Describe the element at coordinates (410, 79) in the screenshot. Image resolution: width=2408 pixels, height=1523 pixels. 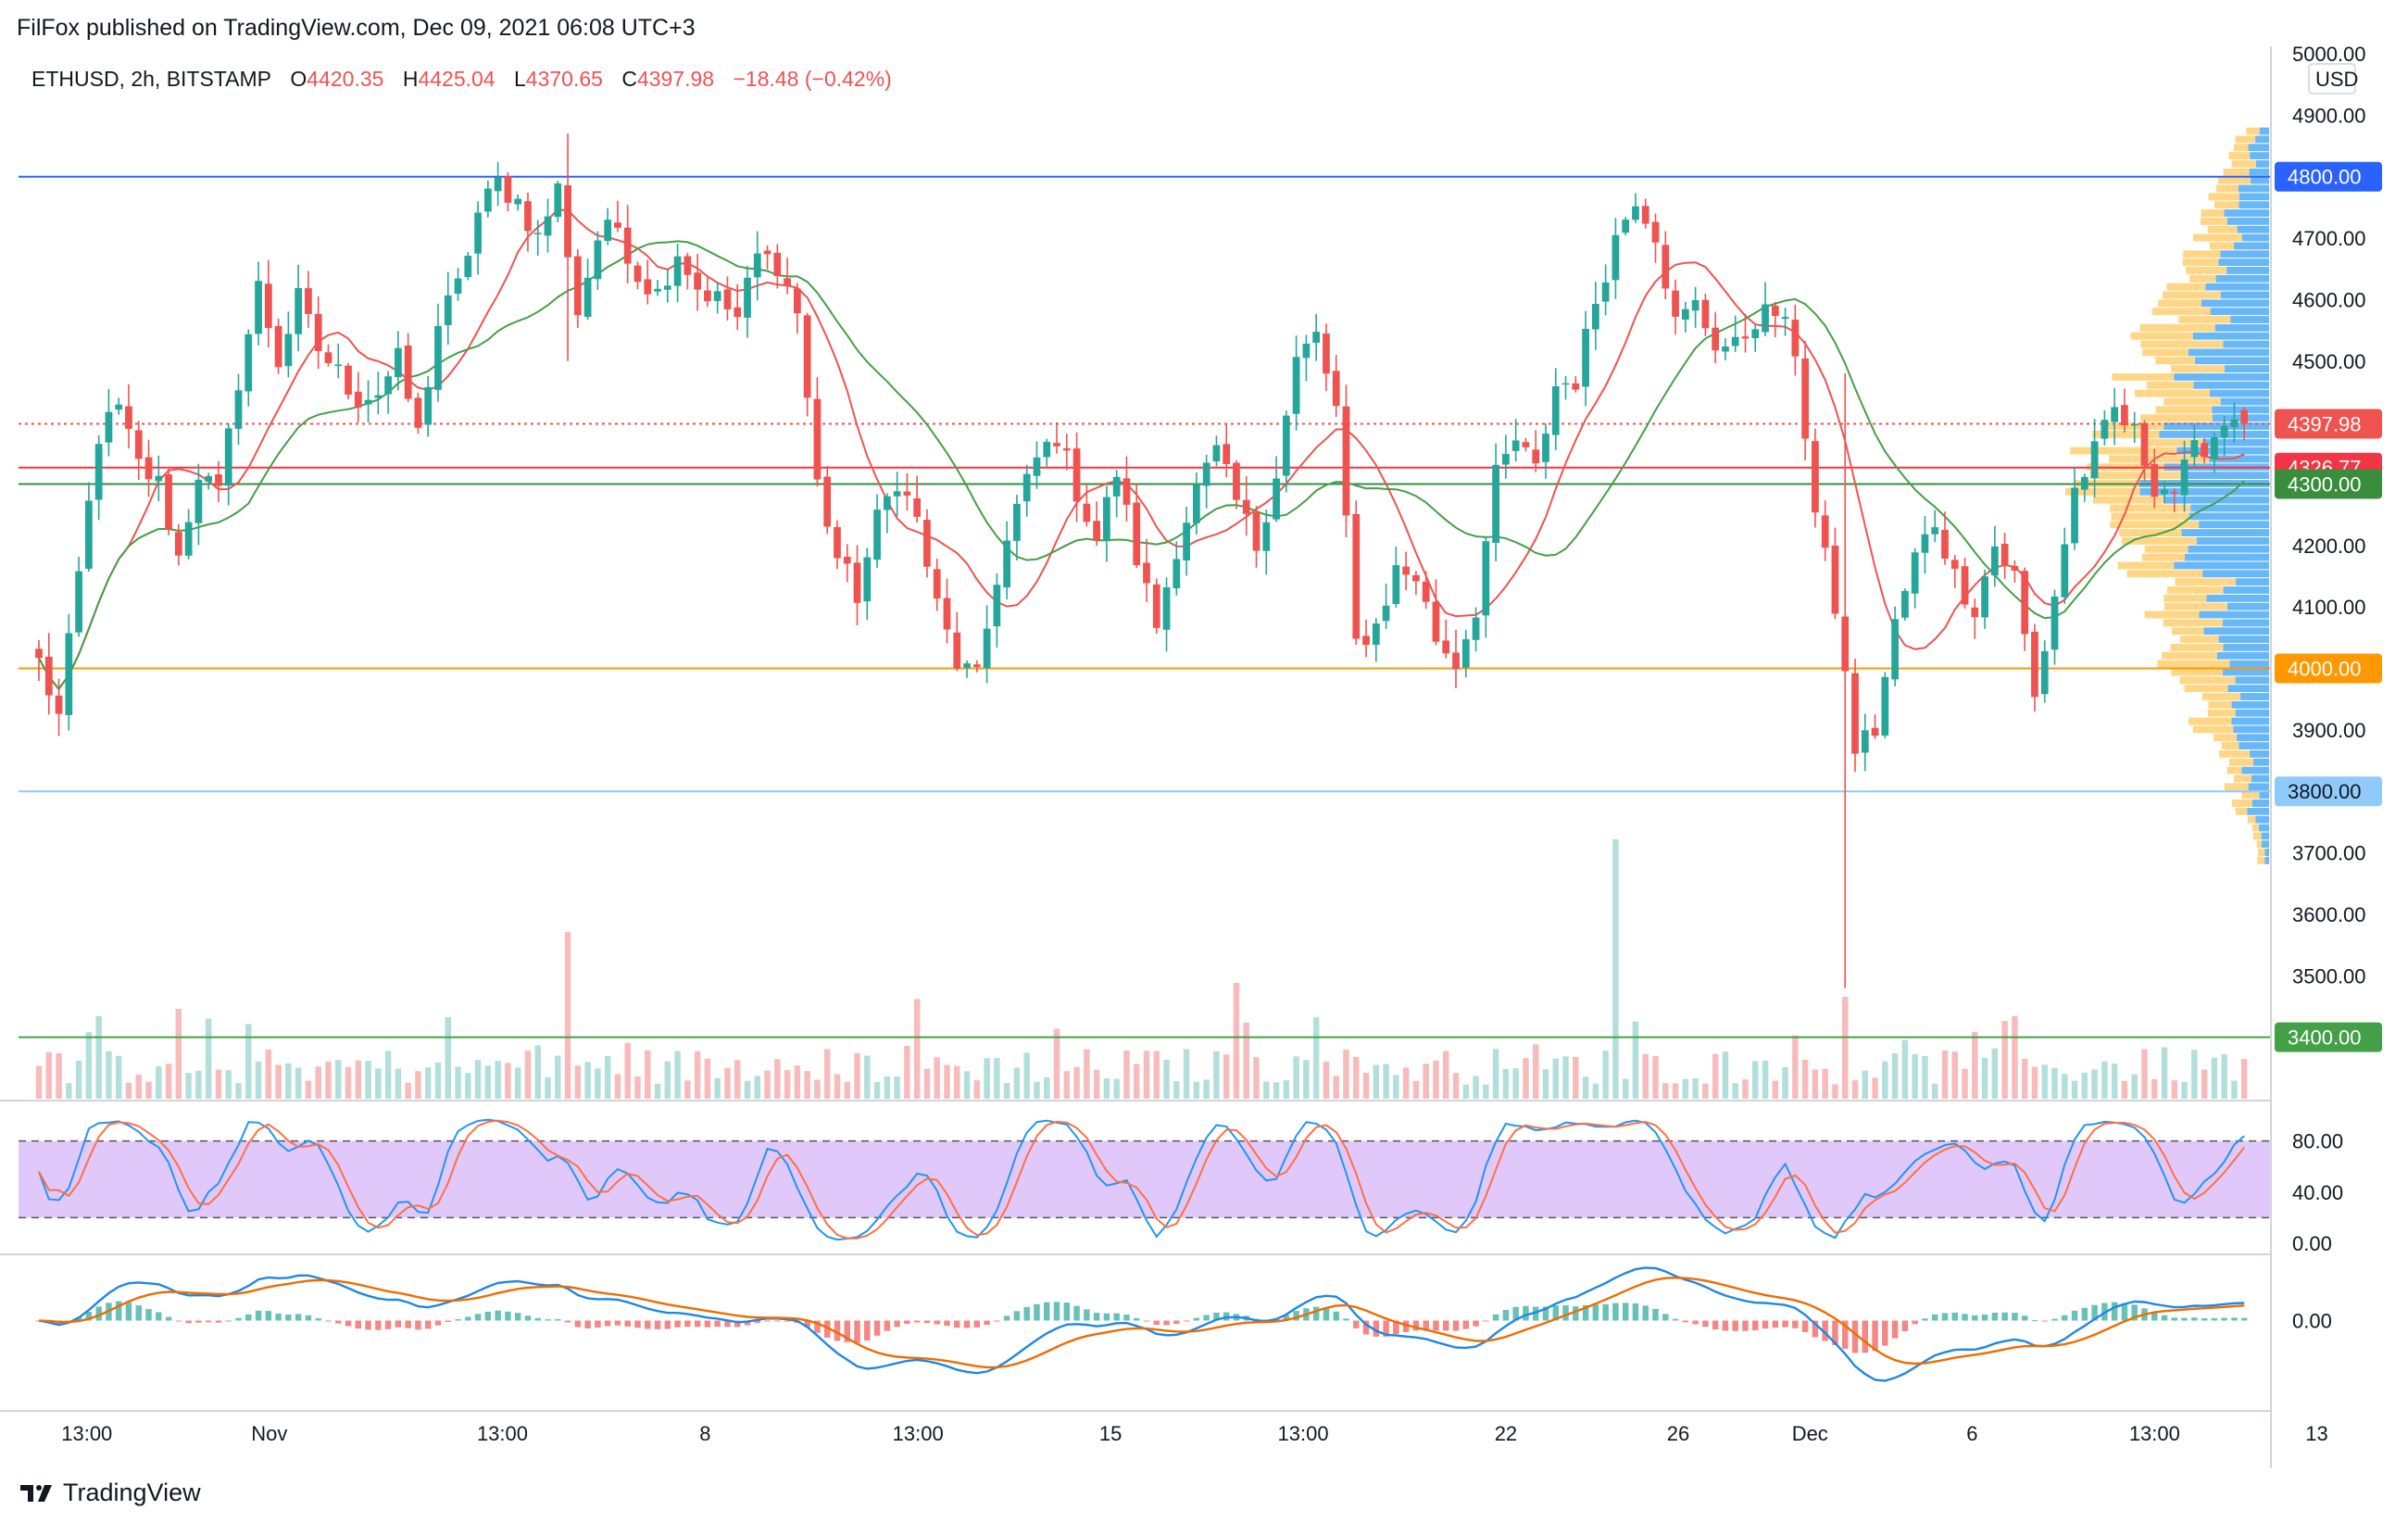
I see `high-label: H` at that location.